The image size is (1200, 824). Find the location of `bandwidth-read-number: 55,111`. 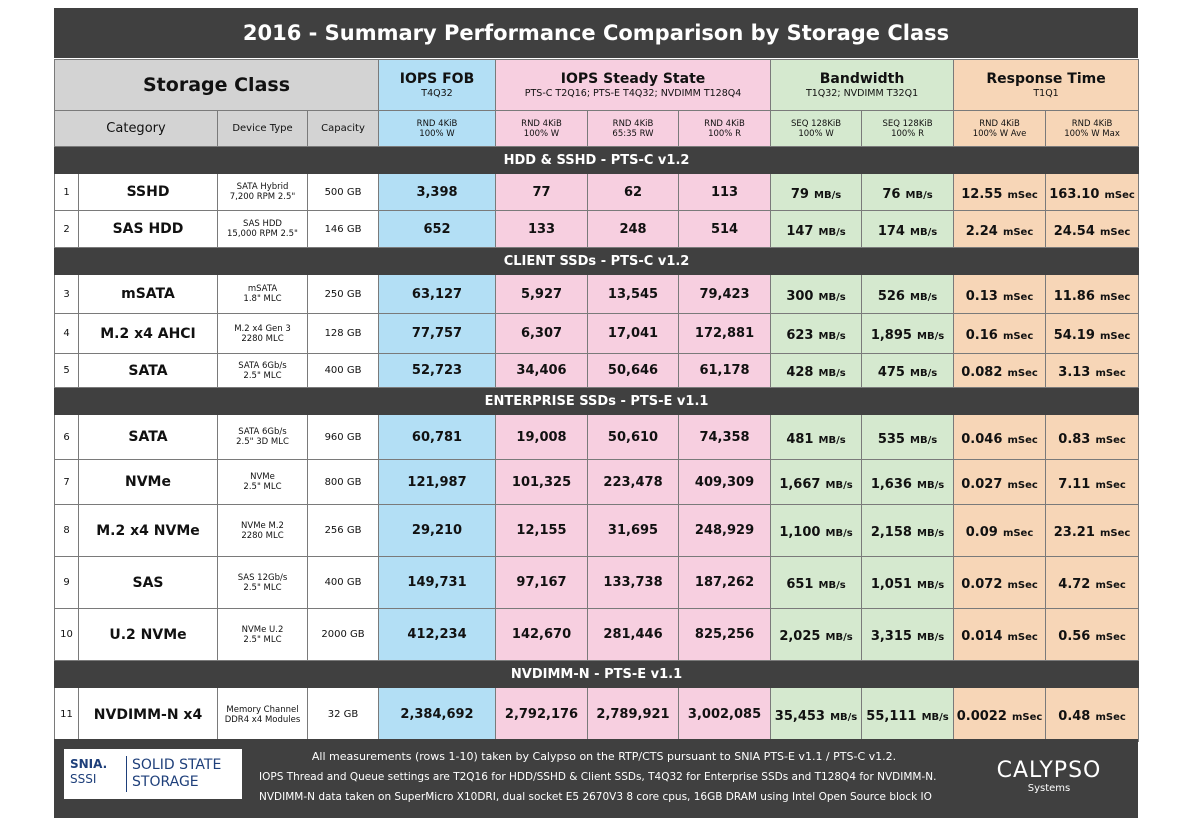

bandwidth-read-number: 55,111 is located at coordinates (891, 716).